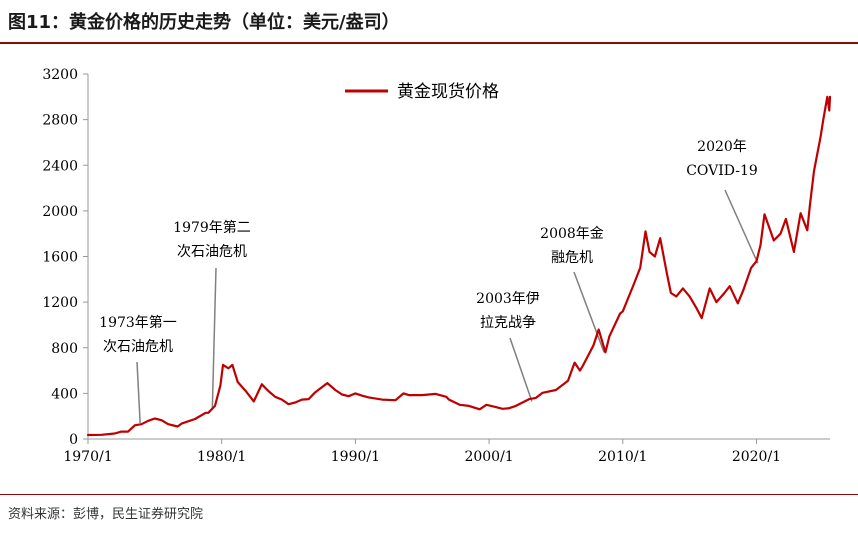  Describe the element at coordinates (508, 323) in the screenshot. I see `annotation-text: 拉克战争` at that location.